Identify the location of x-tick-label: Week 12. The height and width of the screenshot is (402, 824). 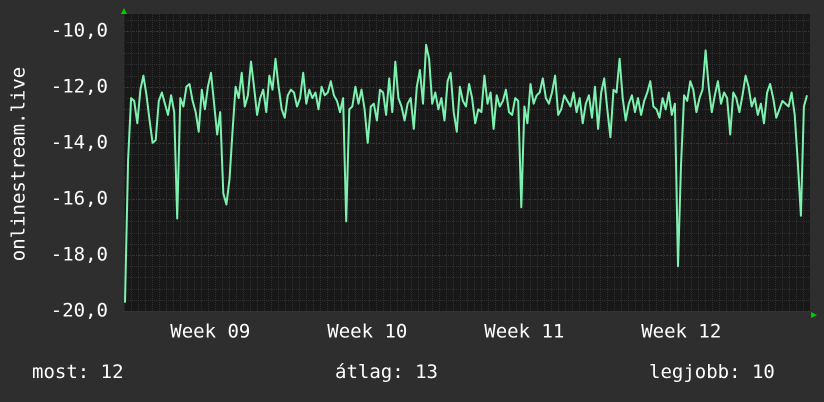
(681, 332).